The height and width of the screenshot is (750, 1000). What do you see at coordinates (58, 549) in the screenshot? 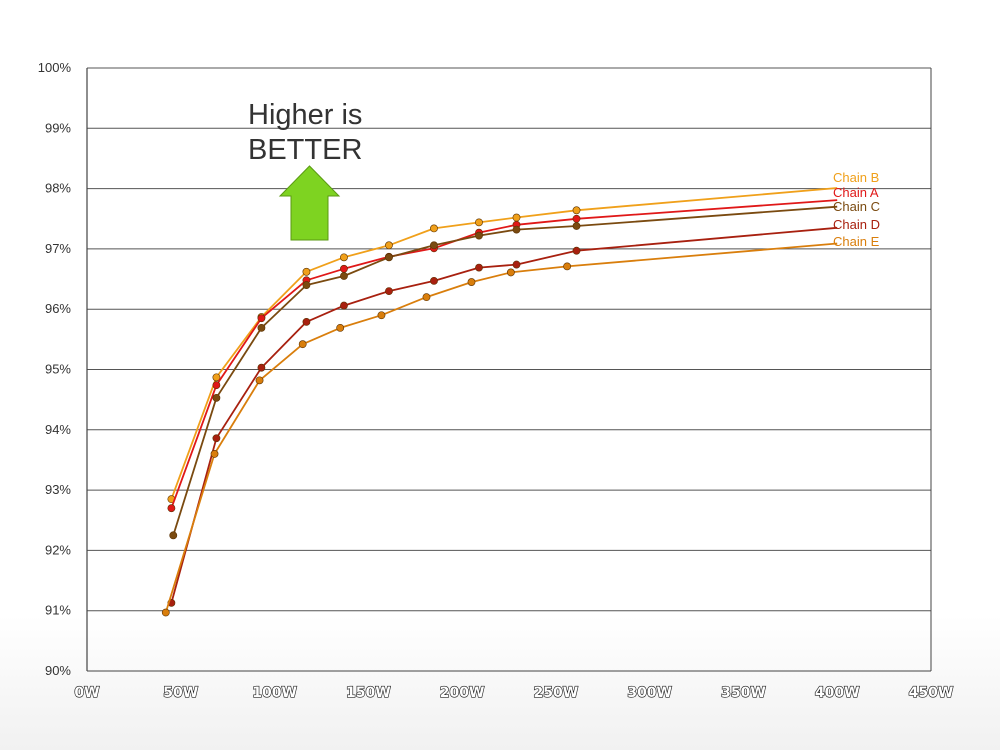
I see `y-tick-label: 92%` at bounding box center [58, 549].